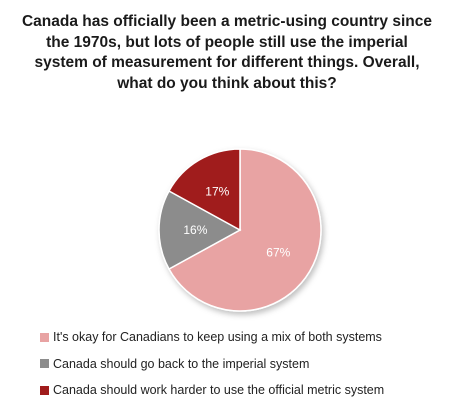 The image size is (454, 412). Describe the element at coordinates (195, 230) in the screenshot. I see `slice-value-label-2: 16%` at that location.